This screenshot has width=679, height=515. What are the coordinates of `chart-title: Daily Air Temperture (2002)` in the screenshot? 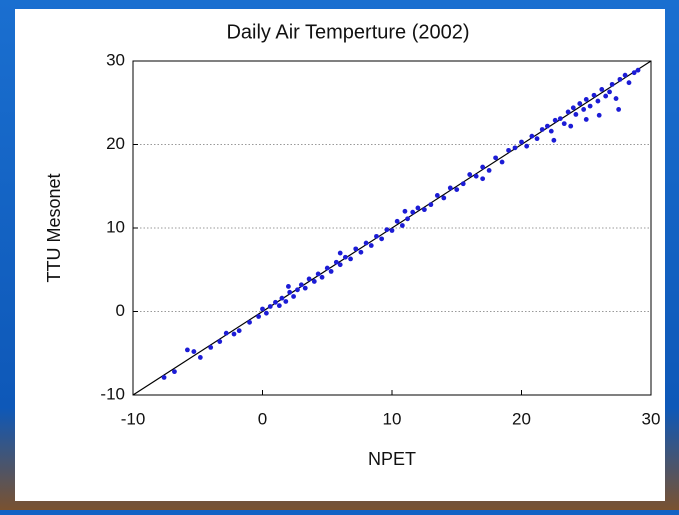 It's located at (347, 32).